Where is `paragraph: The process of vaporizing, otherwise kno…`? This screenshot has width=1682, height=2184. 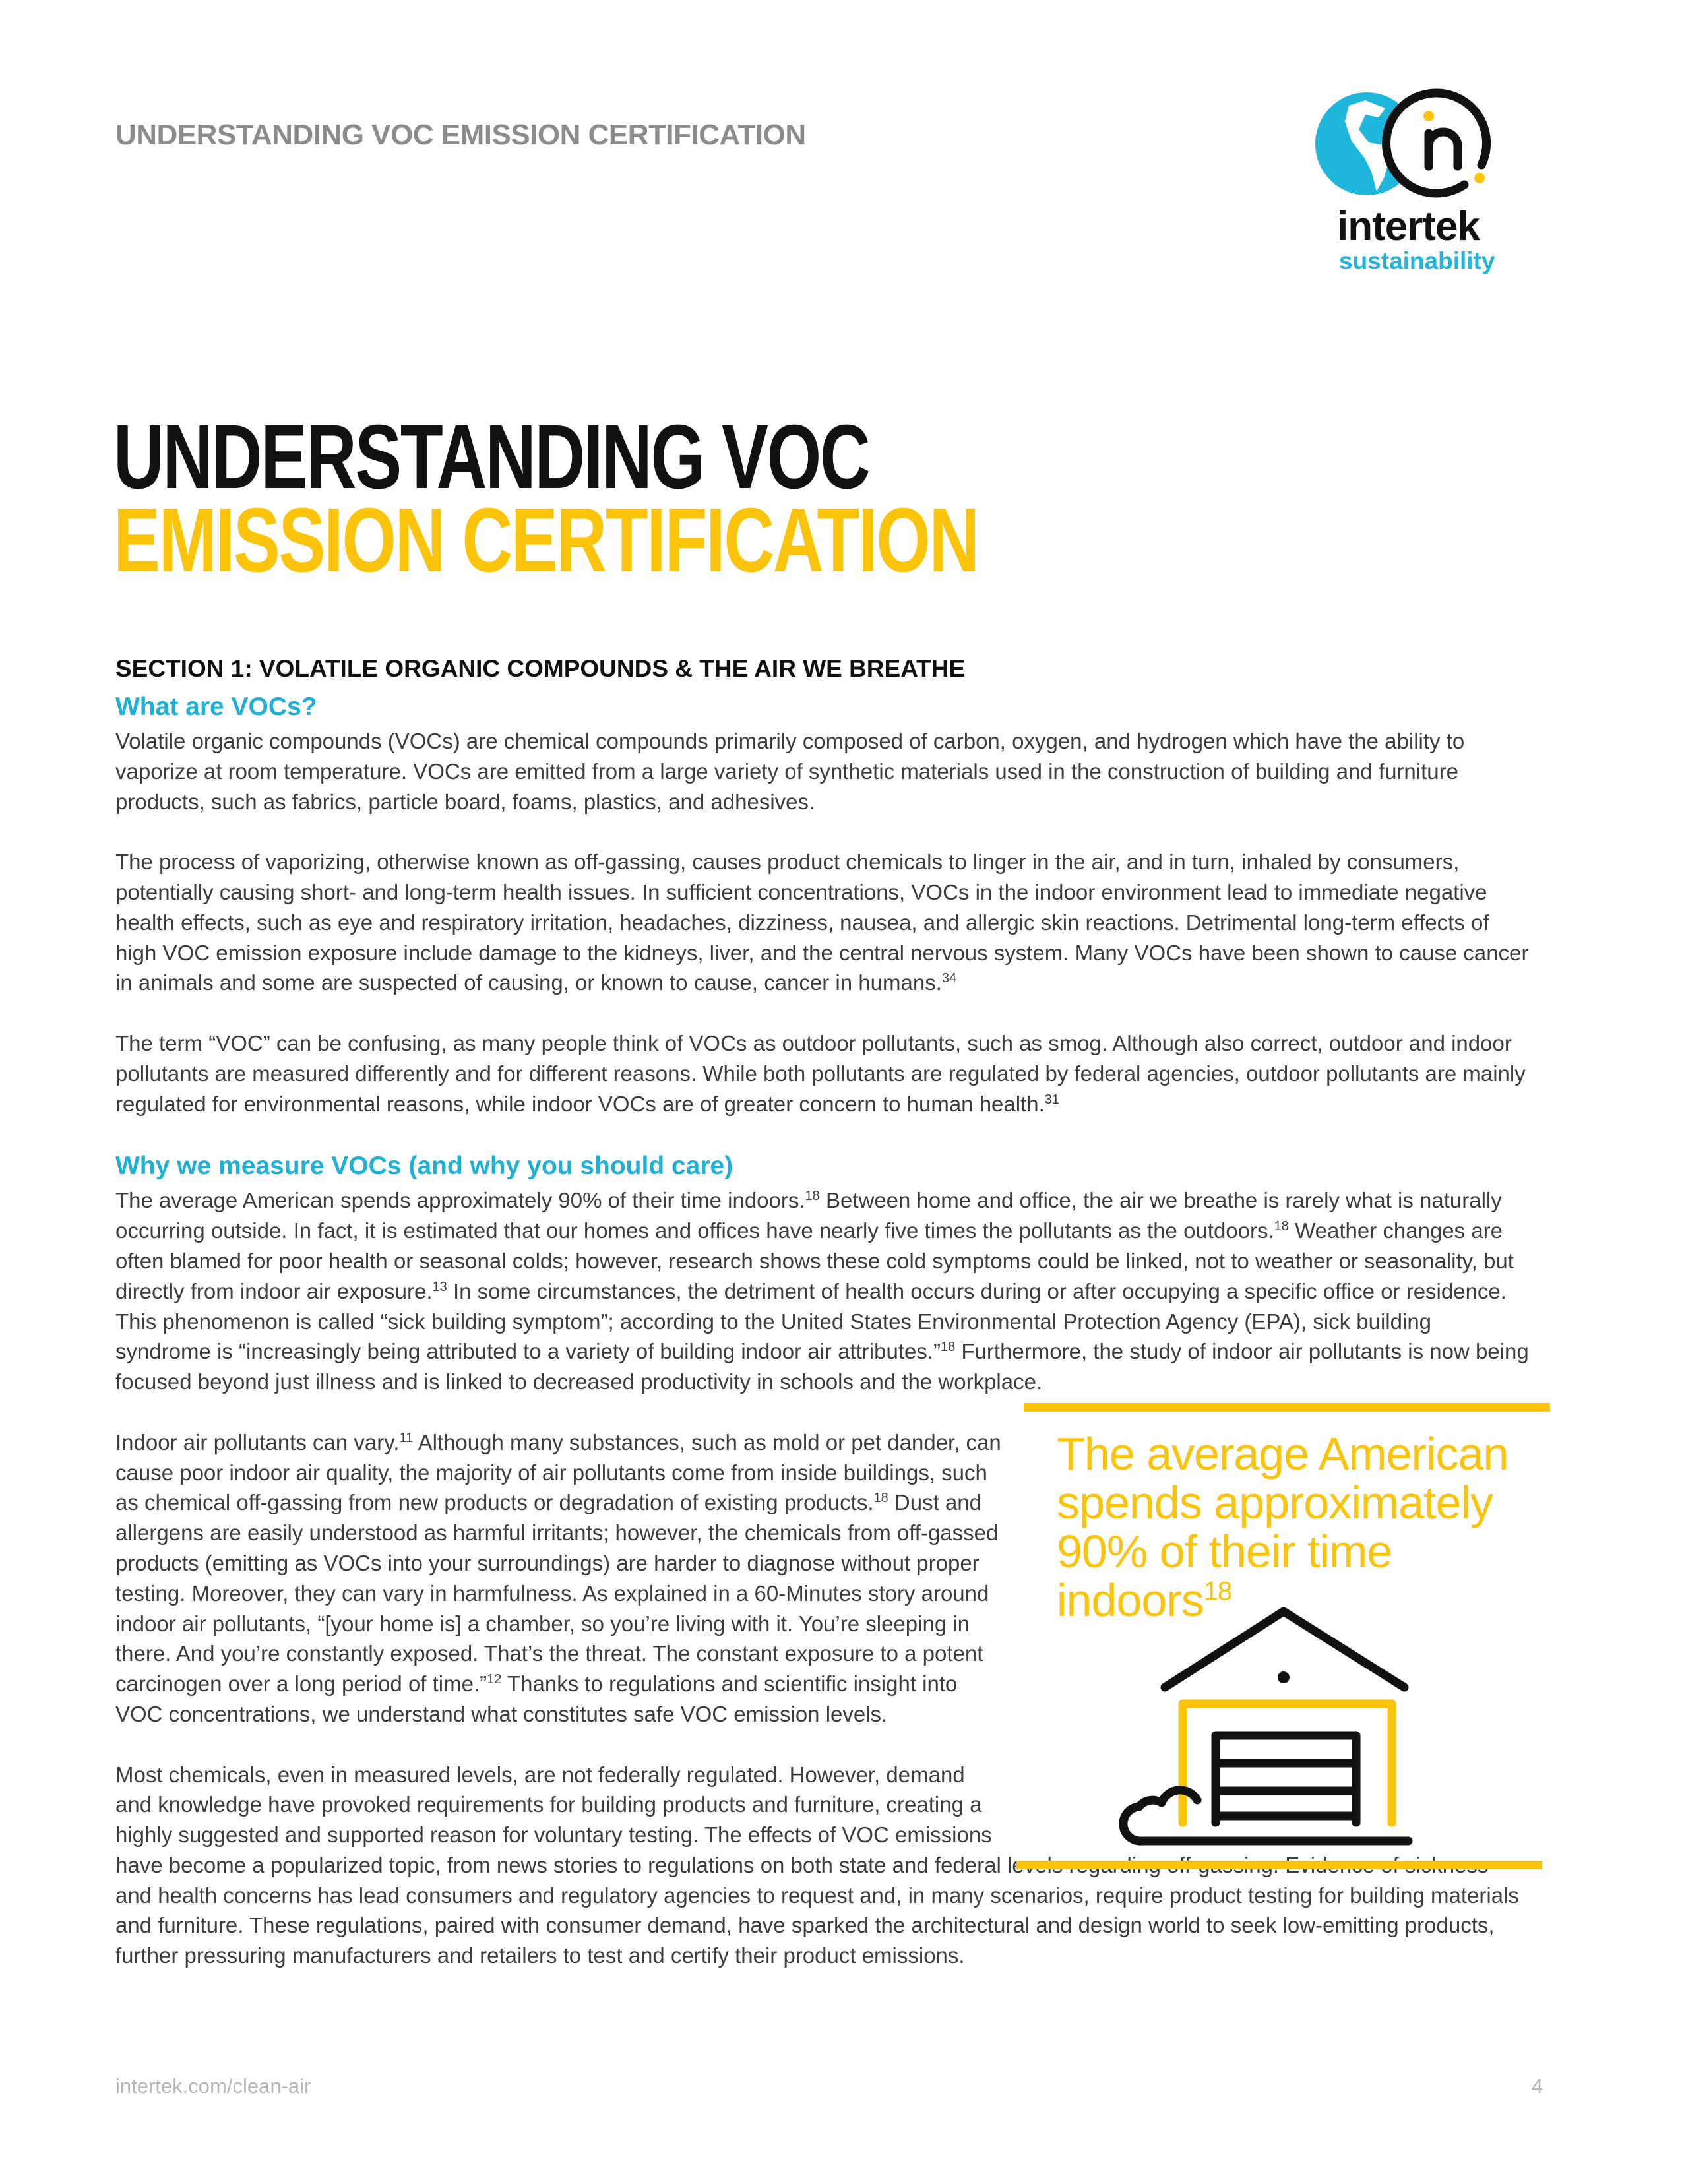 paragraph: The process of vaporizing, otherwise kno… is located at coordinates (823, 922).